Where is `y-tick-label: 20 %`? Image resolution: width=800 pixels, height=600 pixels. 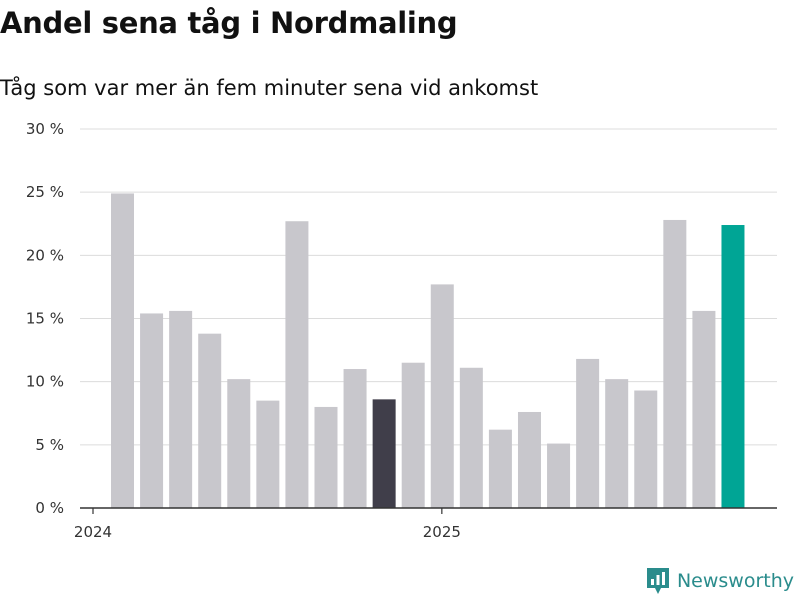 y-tick-label: 20 % is located at coordinates (45, 255).